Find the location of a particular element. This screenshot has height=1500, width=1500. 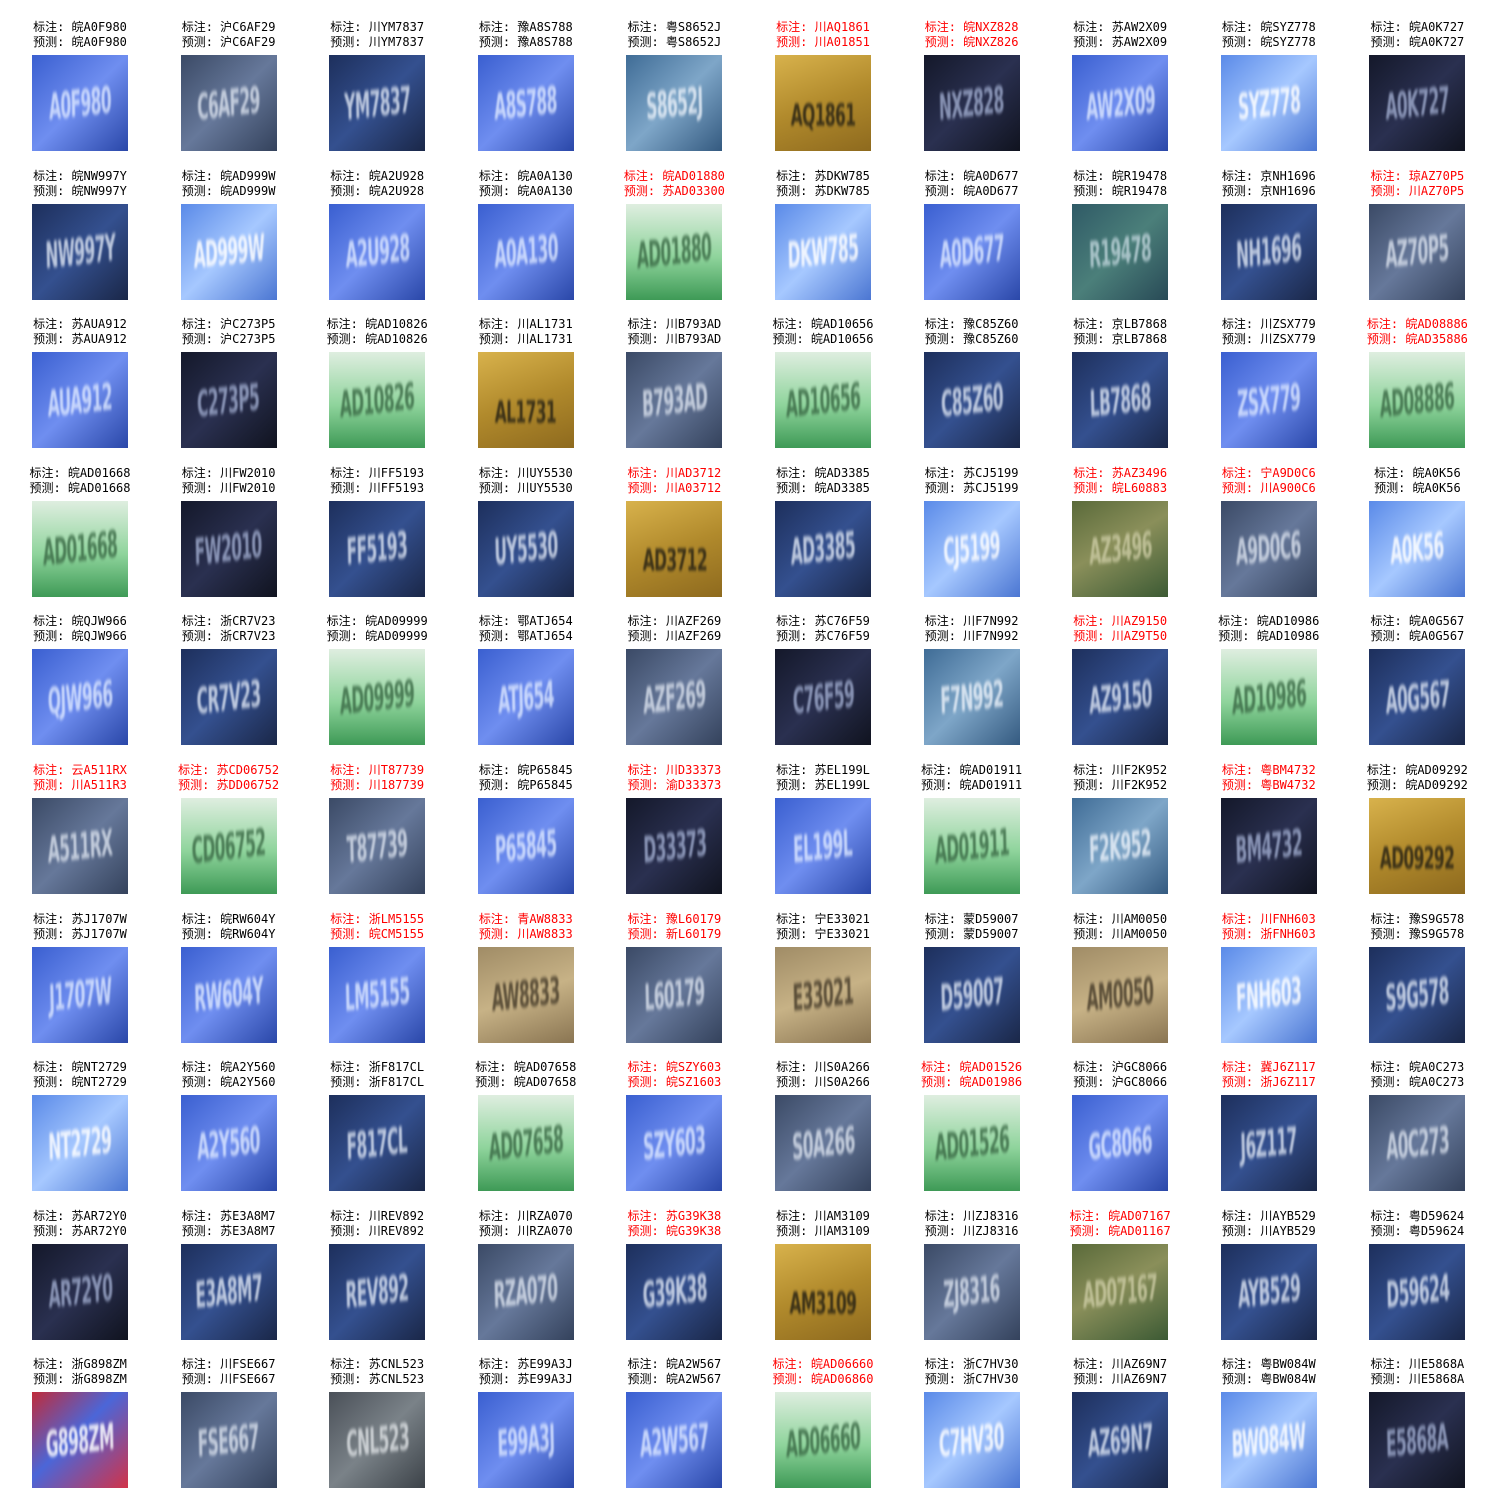

ground-truth-label: 标注: 粤BW084W is located at coordinates (1268, 1364).